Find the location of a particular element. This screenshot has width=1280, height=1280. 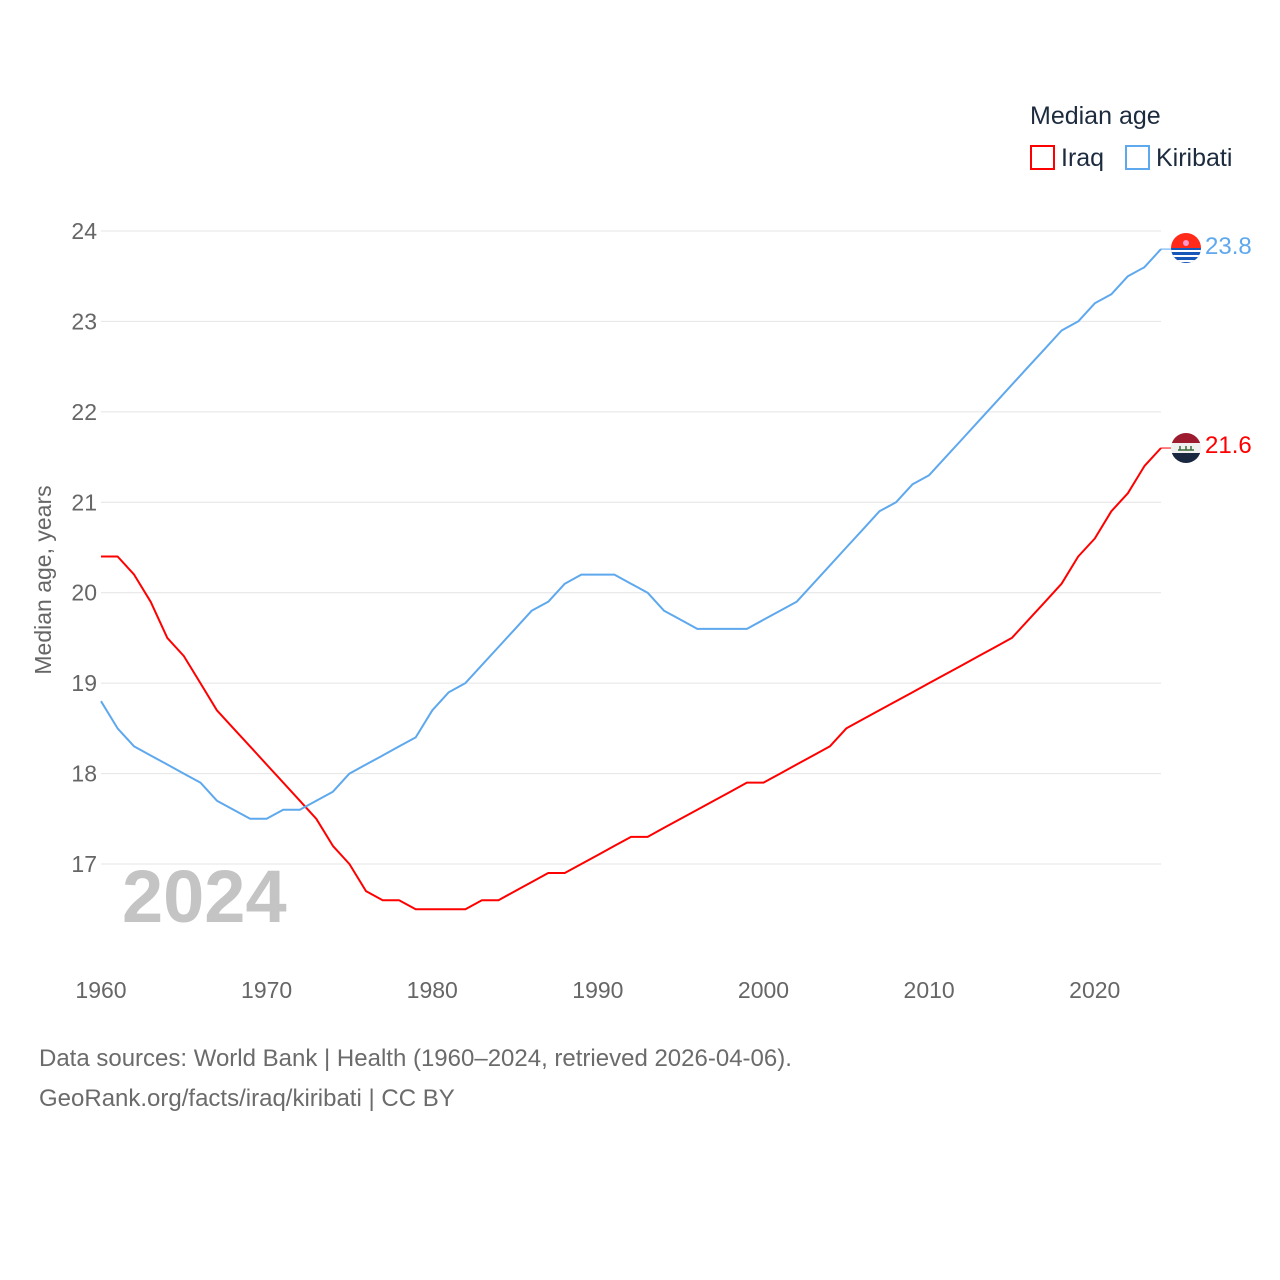

kiribati-end-label: 23.8 is located at coordinates (1228, 246).